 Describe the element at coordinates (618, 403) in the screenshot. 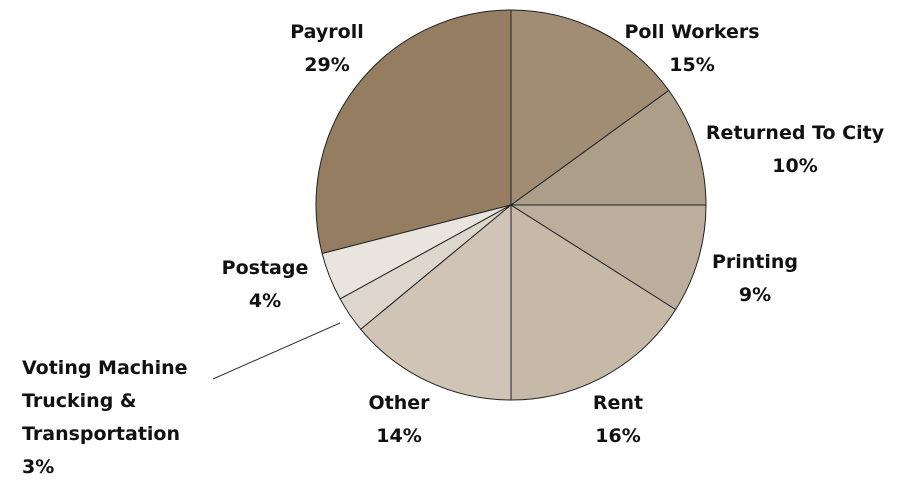

I see `label-name: Rent` at that location.